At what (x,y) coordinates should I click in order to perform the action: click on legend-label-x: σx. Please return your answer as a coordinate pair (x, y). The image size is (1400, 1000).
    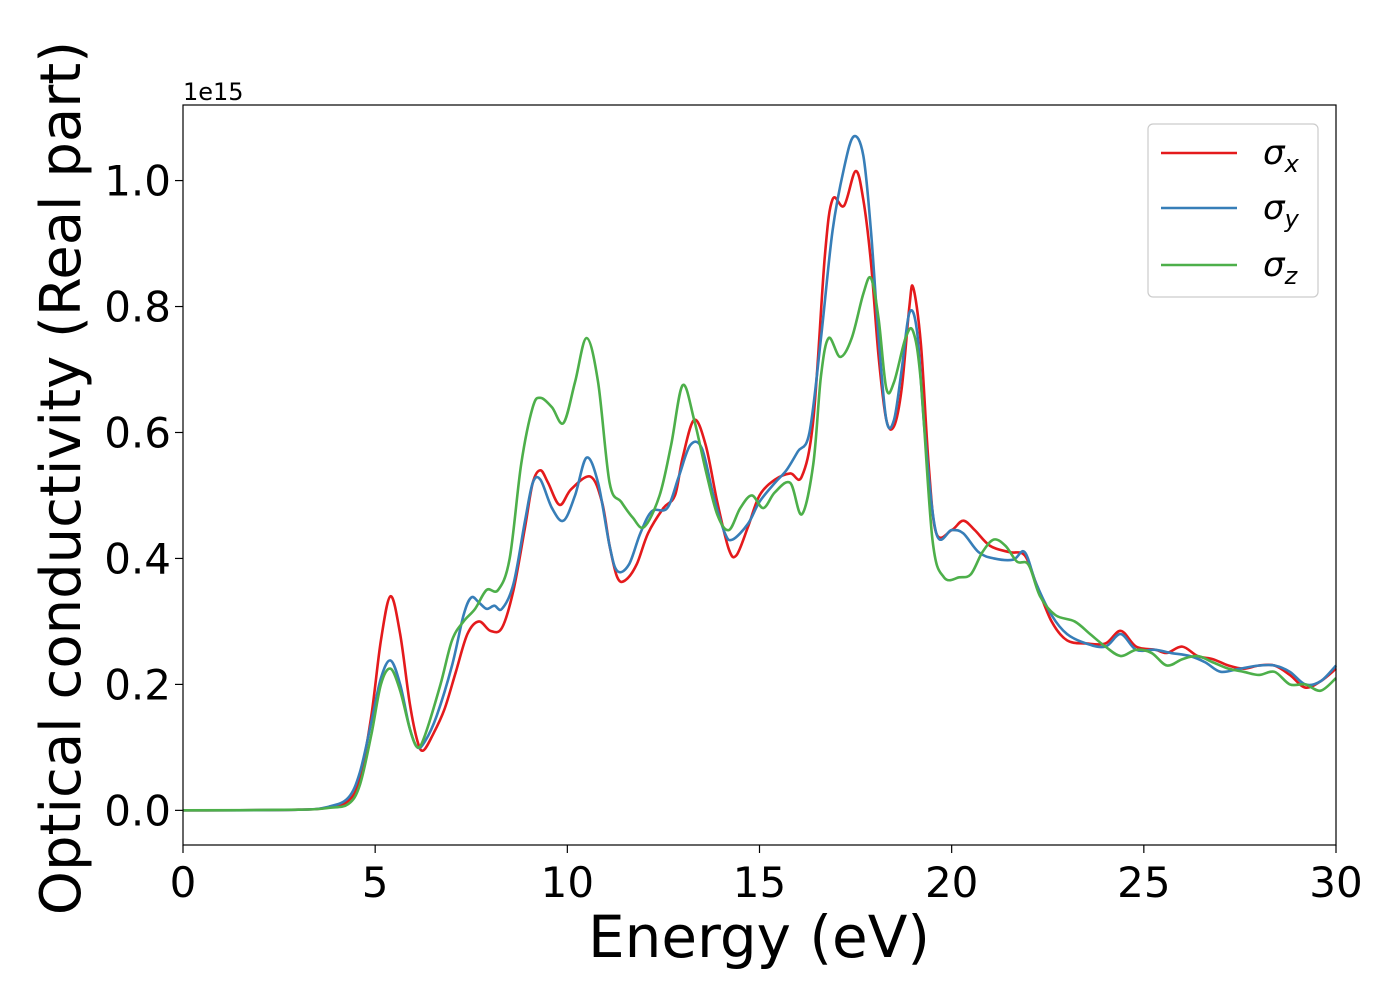
    Looking at the image, I should click on (1281, 155).